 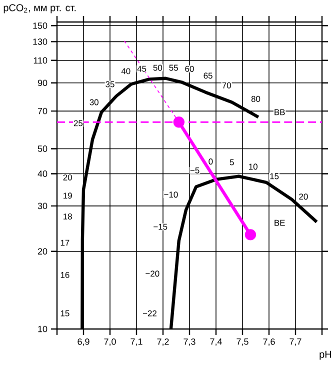 What do you see at coordinates (41, 60) in the screenshot?
I see `y-tick-label: 110` at bounding box center [41, 60].